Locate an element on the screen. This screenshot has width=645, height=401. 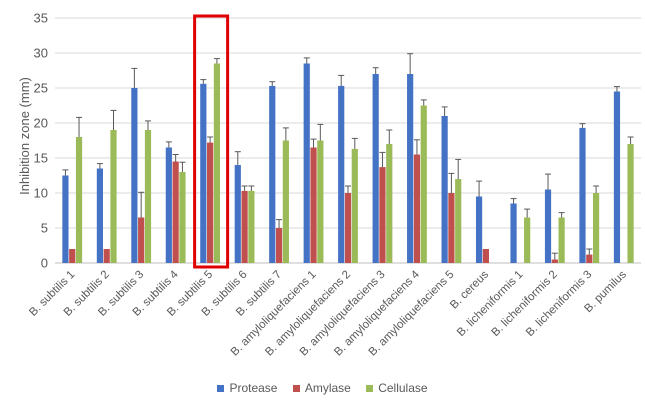
legend-label-amylase: Amylase is located at coordinates (327, 388).